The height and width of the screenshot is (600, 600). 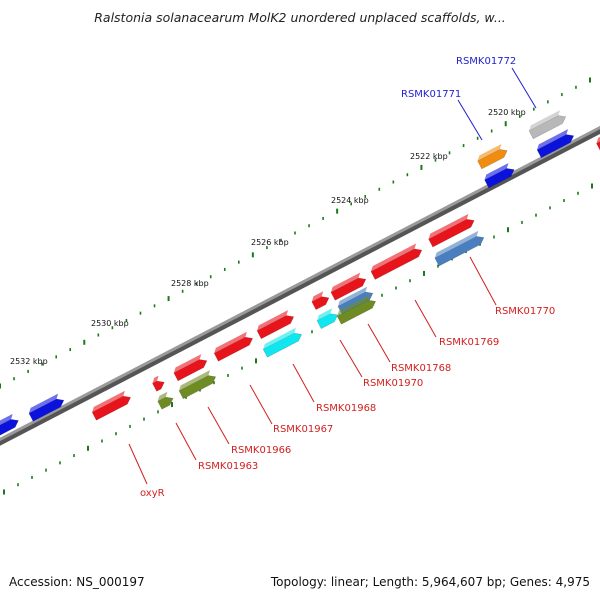 What do you see at coordinates (228, 466) in the screenshot?
I see `gene-label: RSMK01963` at bounding box center [228, 466].